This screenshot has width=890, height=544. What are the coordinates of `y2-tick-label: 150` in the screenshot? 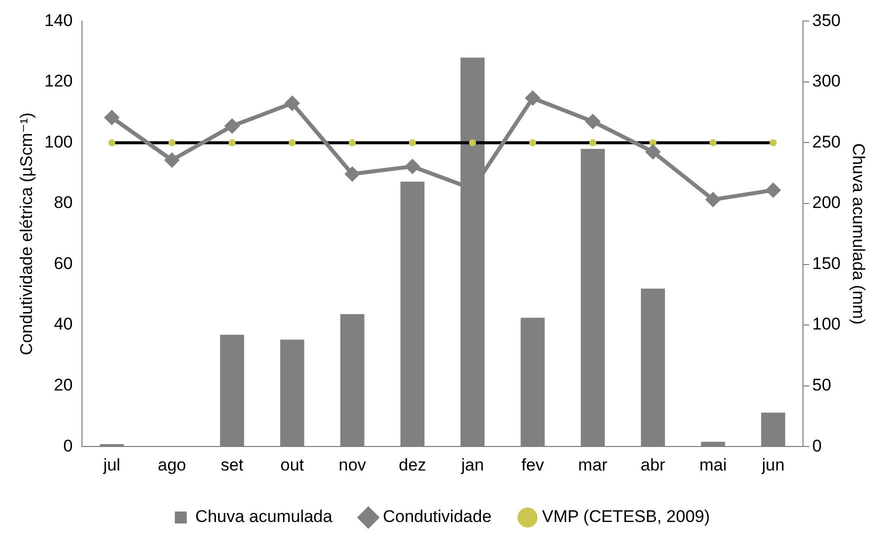 It's located at (826, 263).